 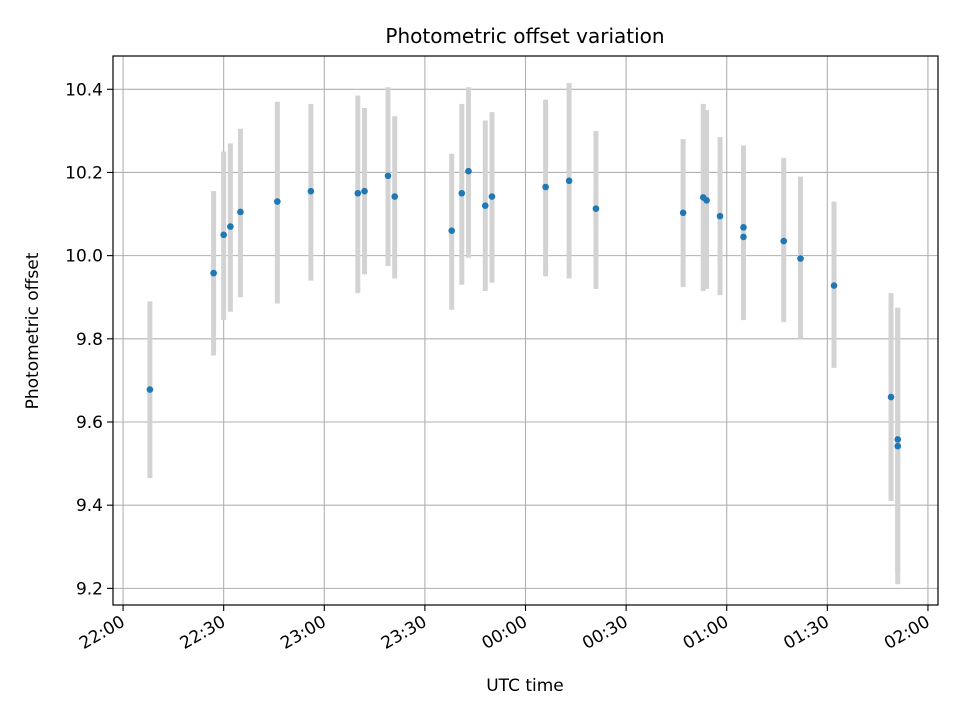 I want to click on chart-title: Photometric offset variation, so click(x=524, y=36).